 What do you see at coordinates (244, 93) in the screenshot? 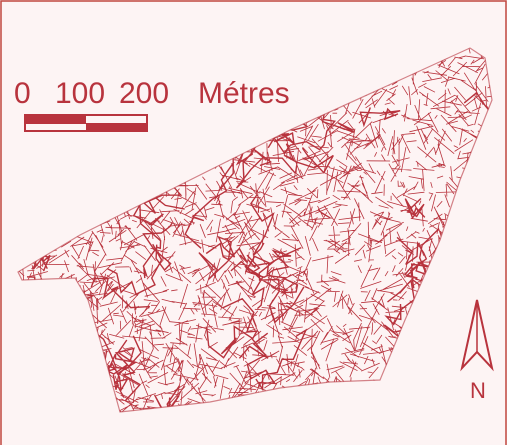
I see `scale-unit: Métres` at bounding box center [244, 93].